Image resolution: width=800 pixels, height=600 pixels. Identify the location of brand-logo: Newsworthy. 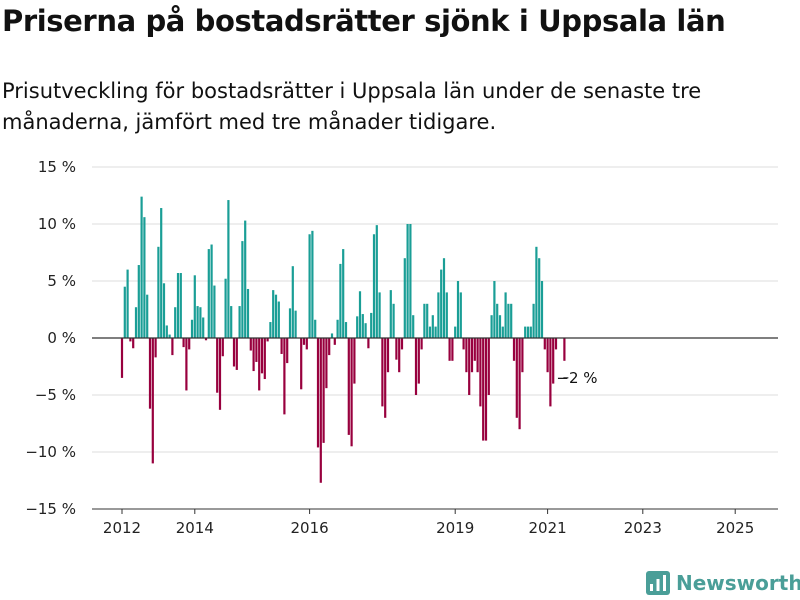
(723, 583).